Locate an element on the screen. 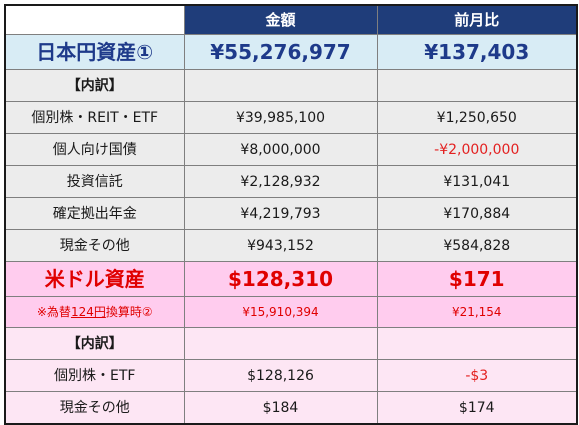 The image size is (579, 425). usd-rate-note: ※為替124円換算時② is located at coordinates (94, 312).